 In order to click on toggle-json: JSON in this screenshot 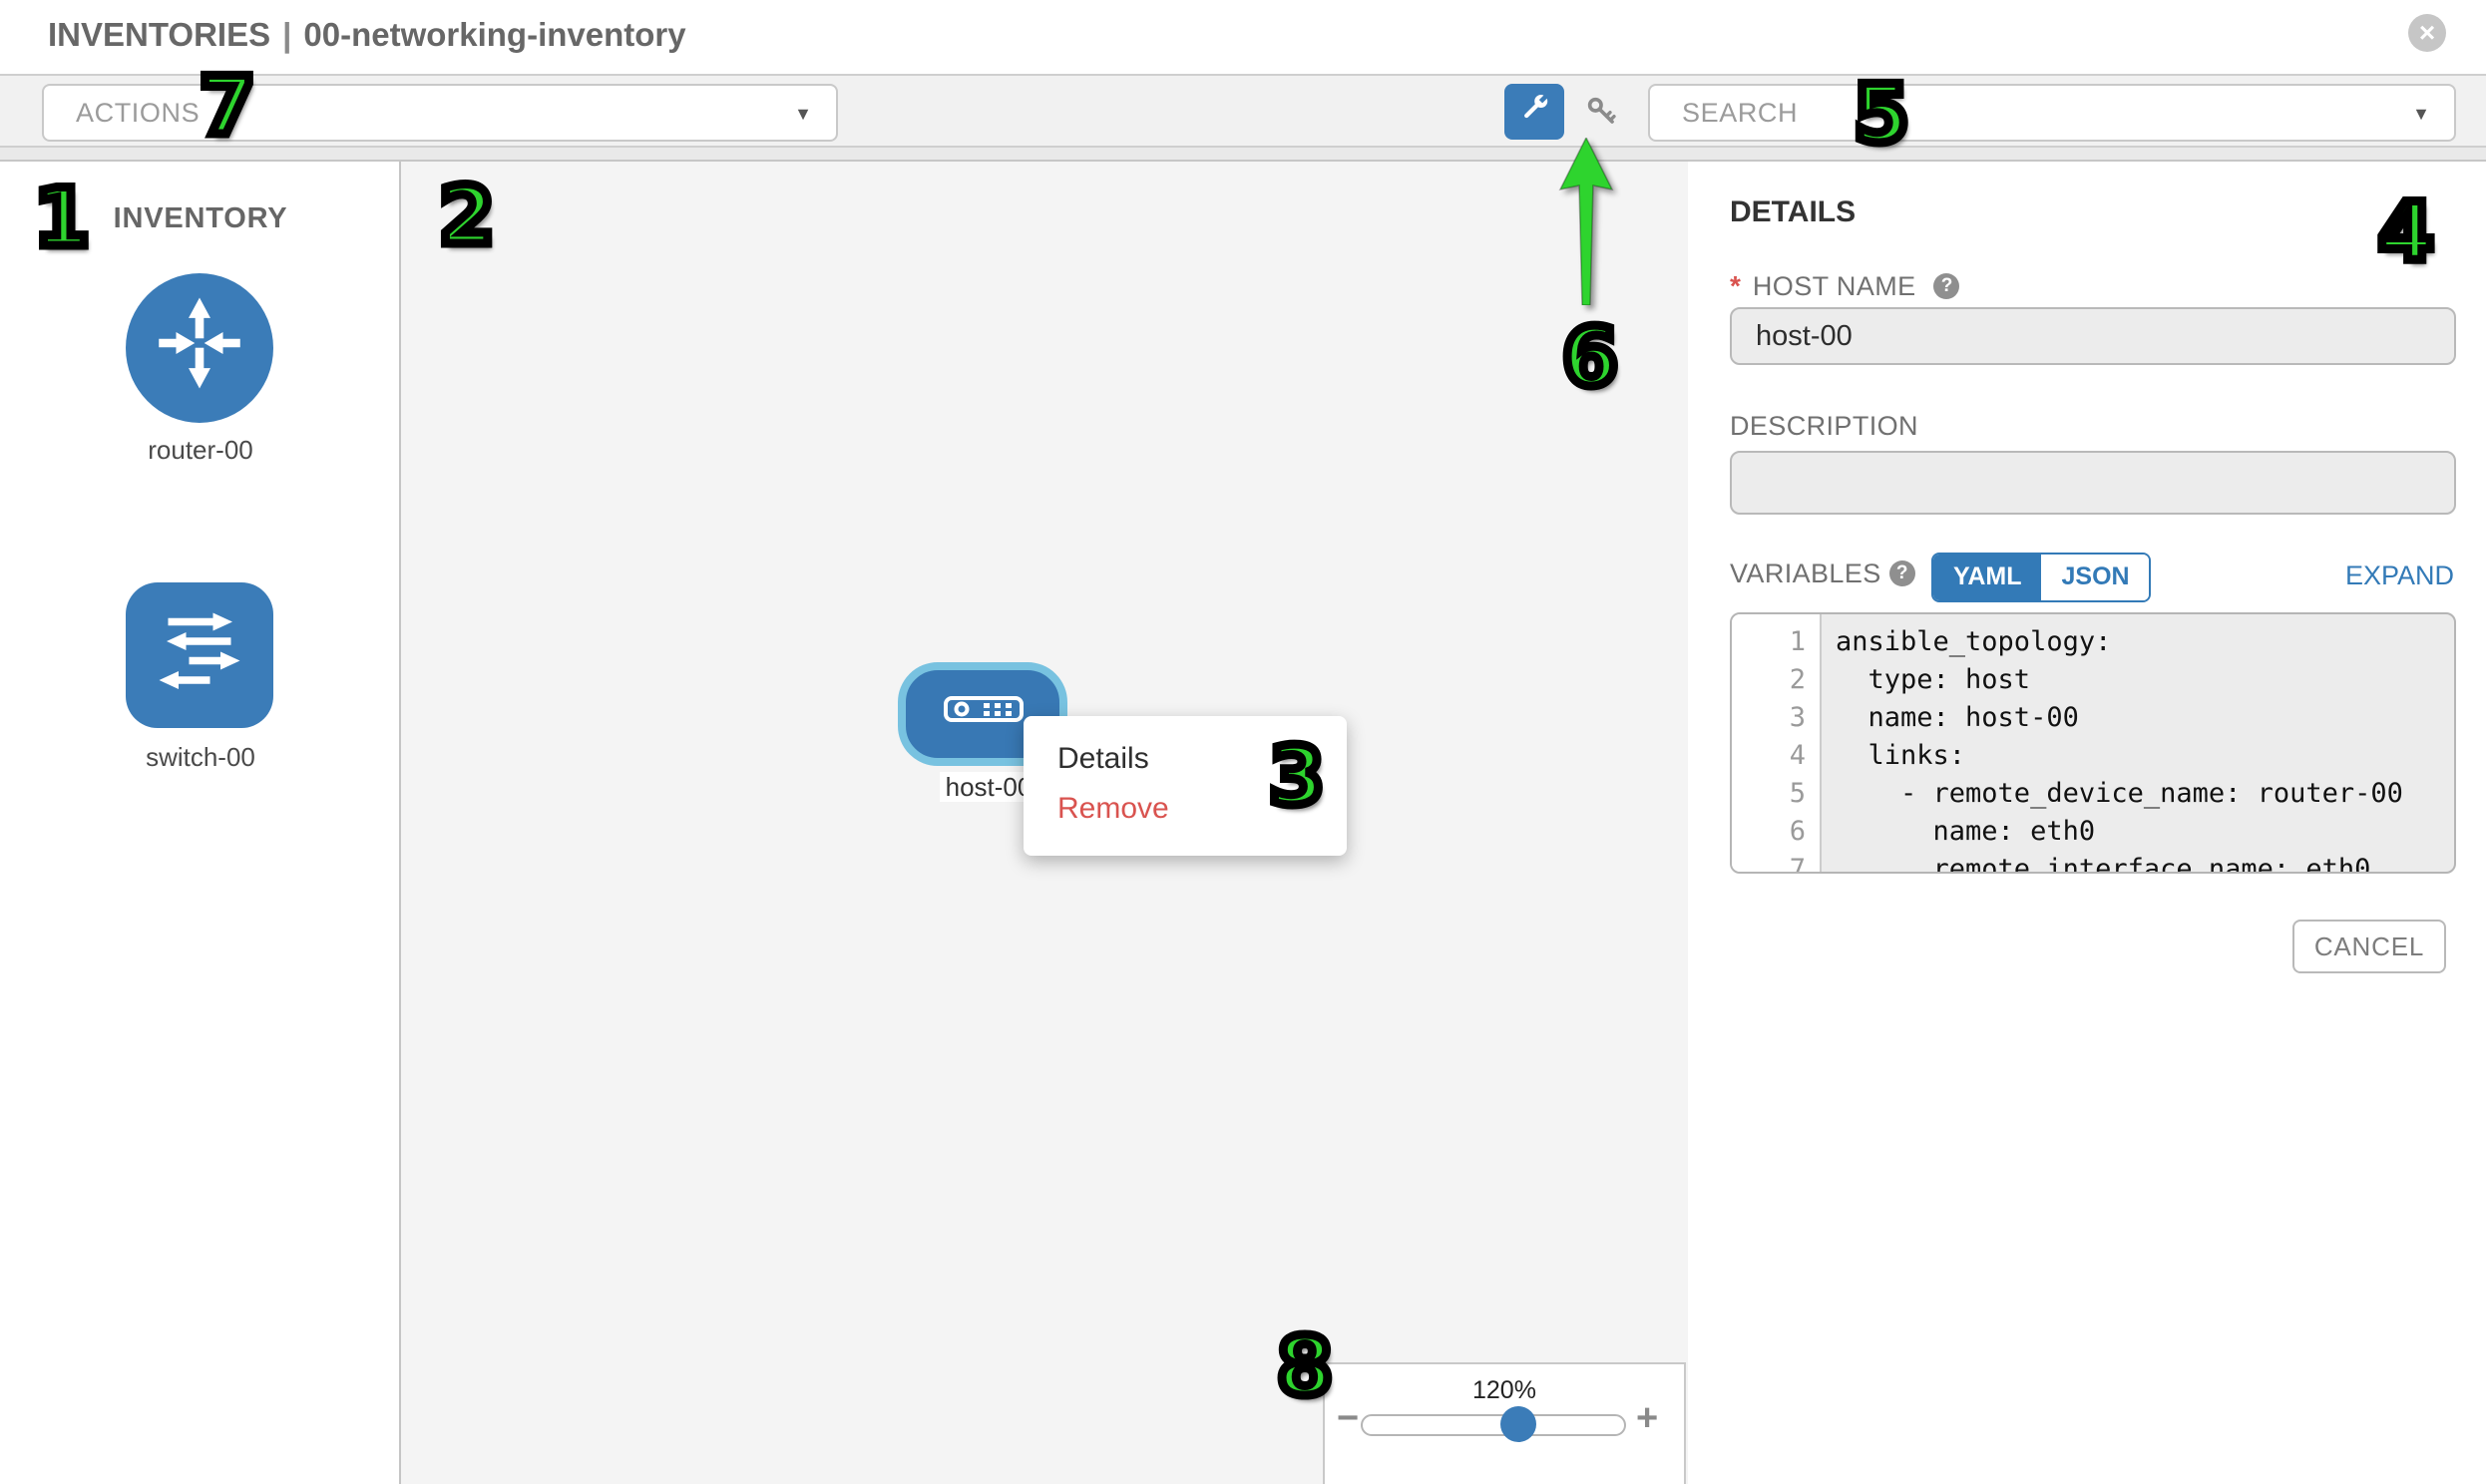, I will do `click(2095, 577)`.